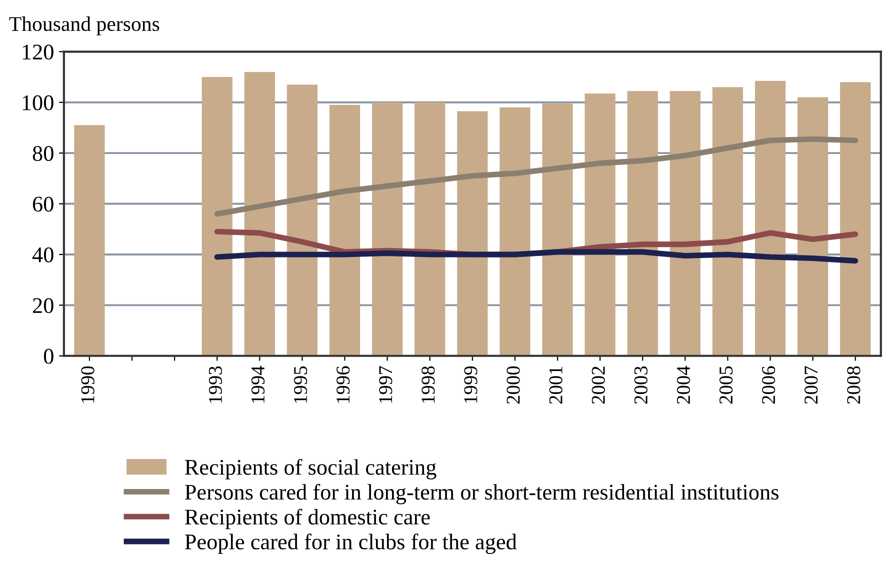 The image size is (888, 574). I want to click on legend-label: Recipients of domestic care, so click(307, 519).